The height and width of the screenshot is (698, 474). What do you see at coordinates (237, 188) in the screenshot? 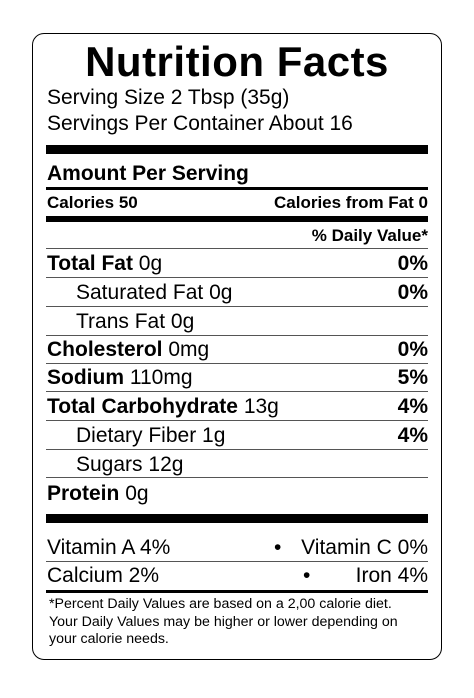
I see `medium-divider` at bounding box center [237, 188].